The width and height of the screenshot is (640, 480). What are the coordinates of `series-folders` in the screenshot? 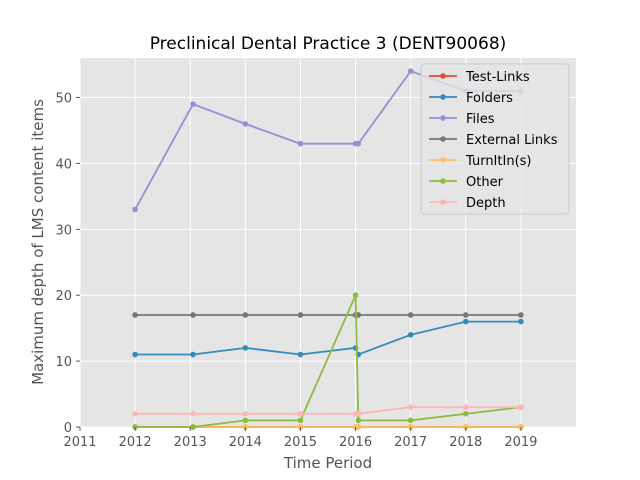 It's located at (328, 338).